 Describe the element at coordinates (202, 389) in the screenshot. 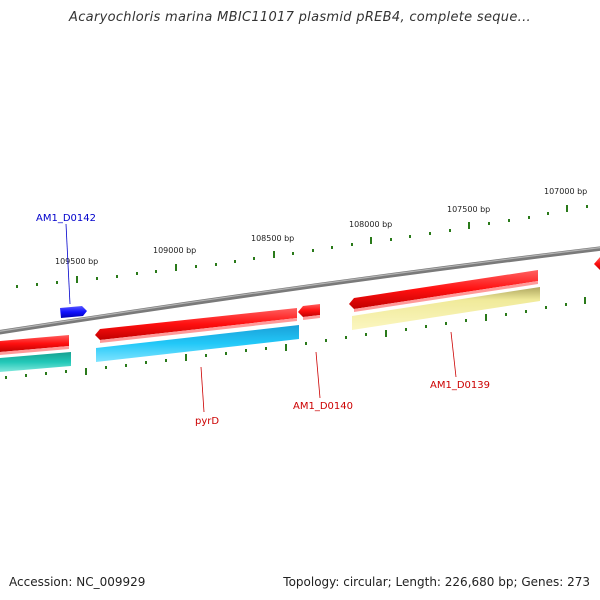

I see `leader-pyrd` at that location.